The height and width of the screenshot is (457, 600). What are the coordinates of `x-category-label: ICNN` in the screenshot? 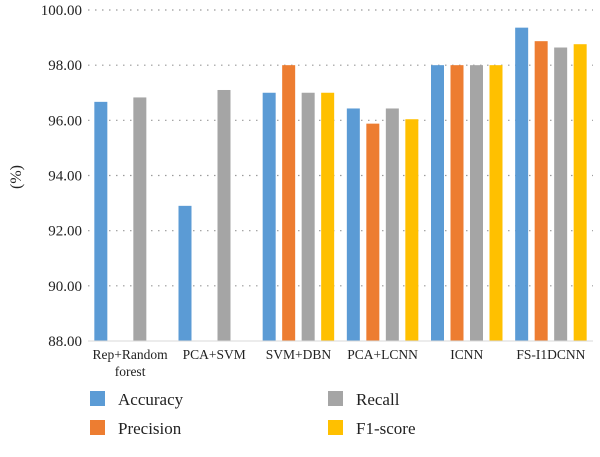 It's located at (466, 354).